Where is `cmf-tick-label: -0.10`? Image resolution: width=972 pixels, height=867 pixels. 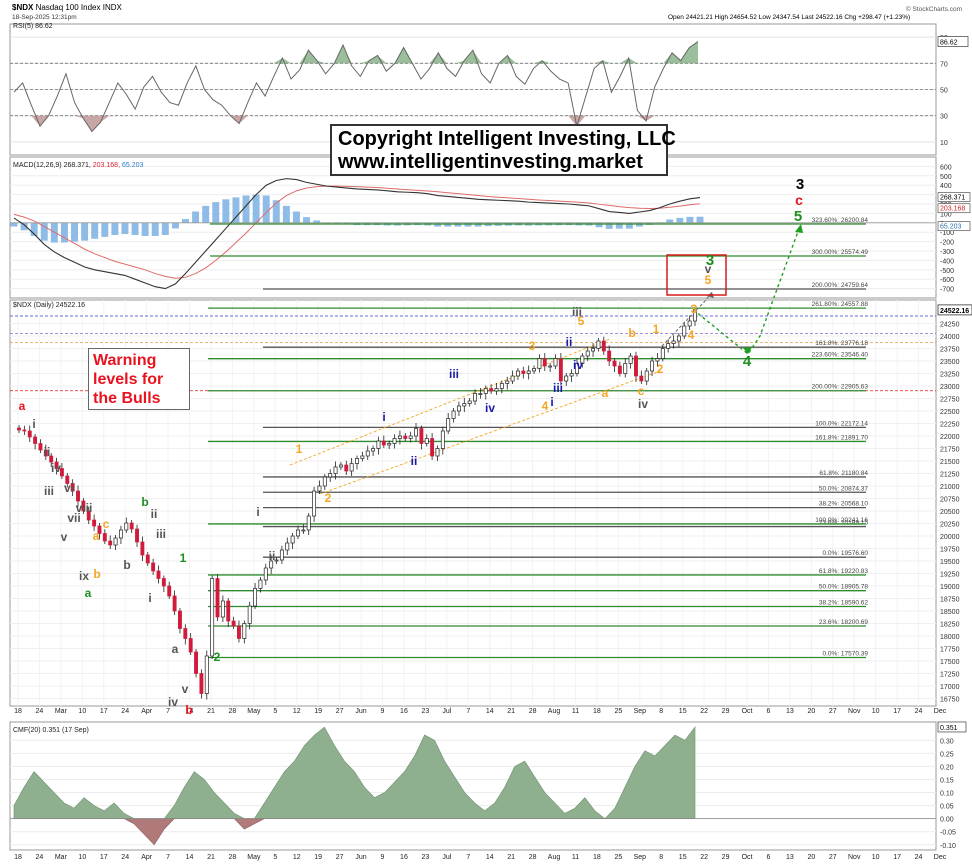 cmf-tick-label: -0.10 is located at coordinates (948, 846).